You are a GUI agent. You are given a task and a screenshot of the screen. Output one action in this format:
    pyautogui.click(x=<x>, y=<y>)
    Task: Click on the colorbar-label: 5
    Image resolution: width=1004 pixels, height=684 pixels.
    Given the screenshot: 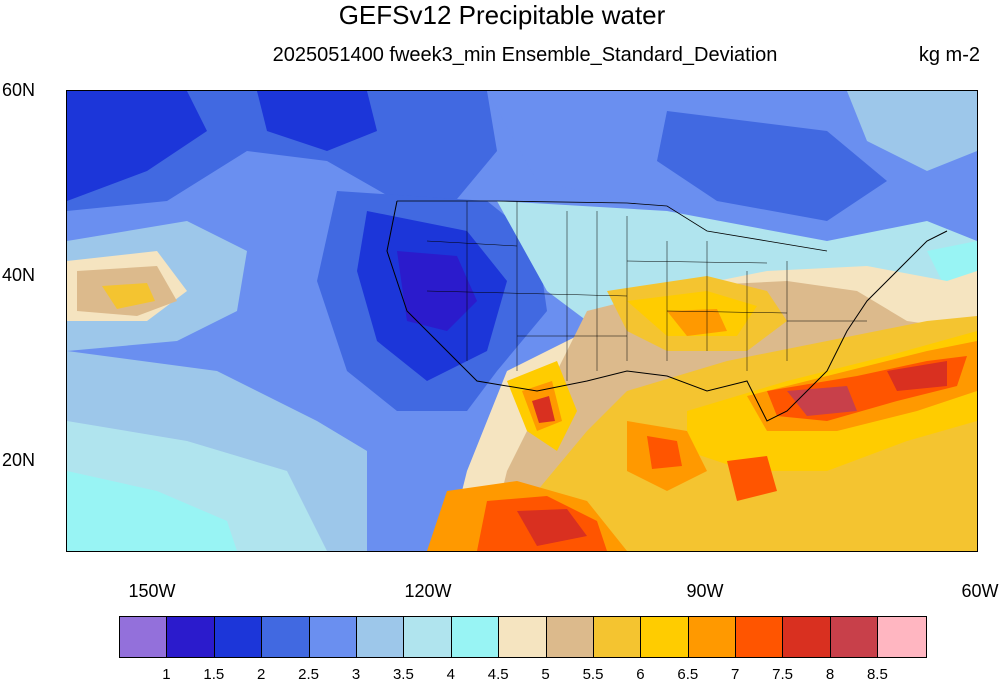 What is the action you would take?
    pyautogui.click(x=545, y=674)
    